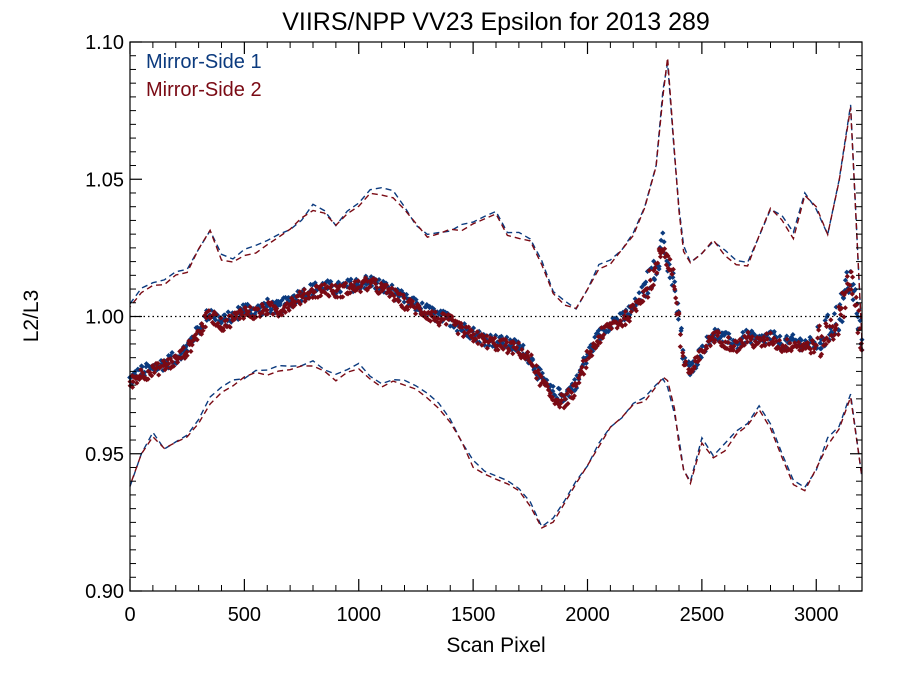 Image resolution: width=900 pixels, height=675 pixels. What do you see at coordinates (244, 615) in the screenshot?
I see `x-tick-label: 500` at bounding box center [244, 615].